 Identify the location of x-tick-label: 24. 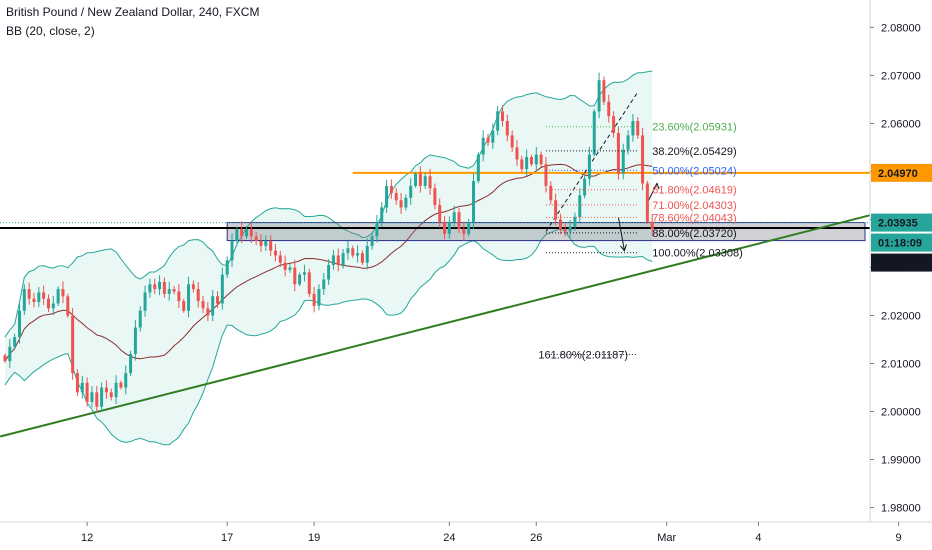
(449, 538).